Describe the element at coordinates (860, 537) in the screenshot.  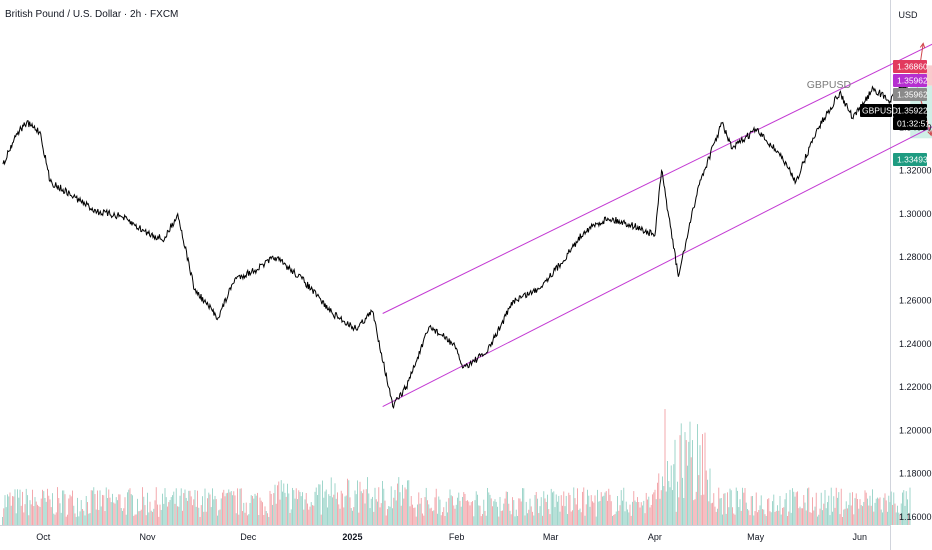
I see `x-tick-label: Jun` at that location.